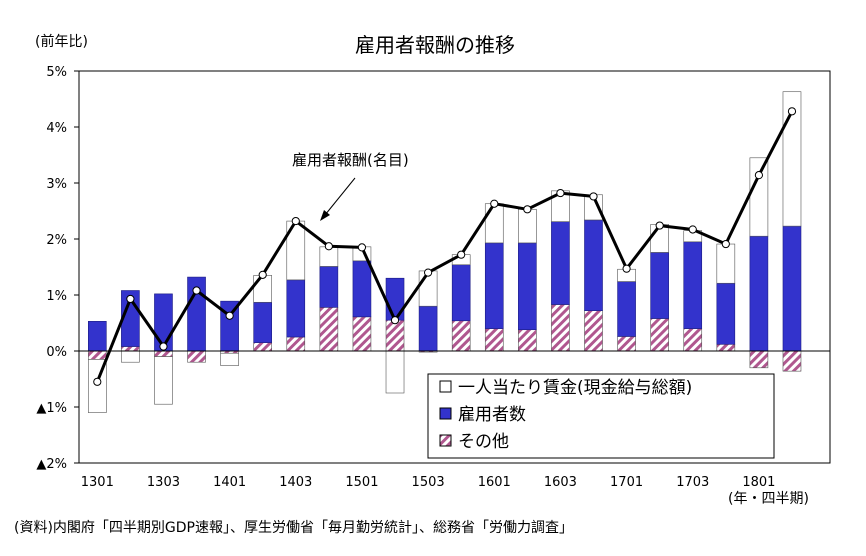 The image size is (866, 556). What do you see at coordinates (483, 442) in the screenshot?
I see `legend-label-other: その他` at bounding box center [483, 442].